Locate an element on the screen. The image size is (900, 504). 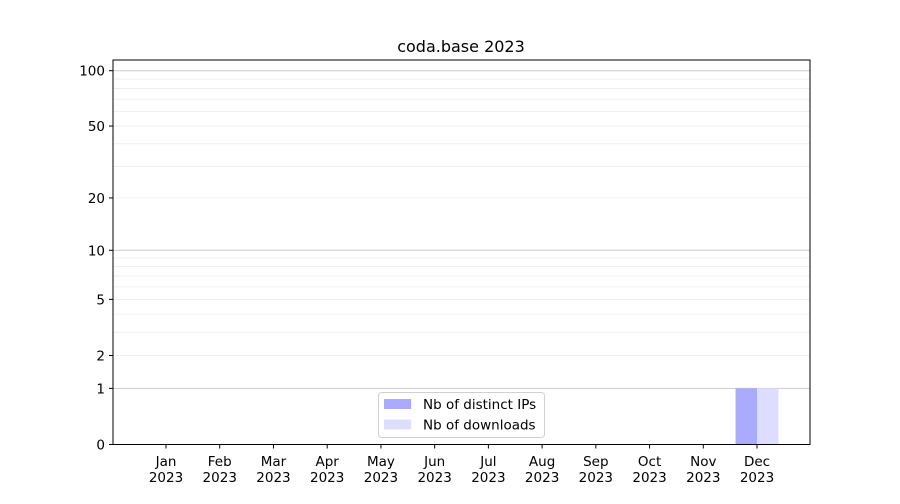
x-tick-label: Dec 2023 is located at coordinates (757, 470).